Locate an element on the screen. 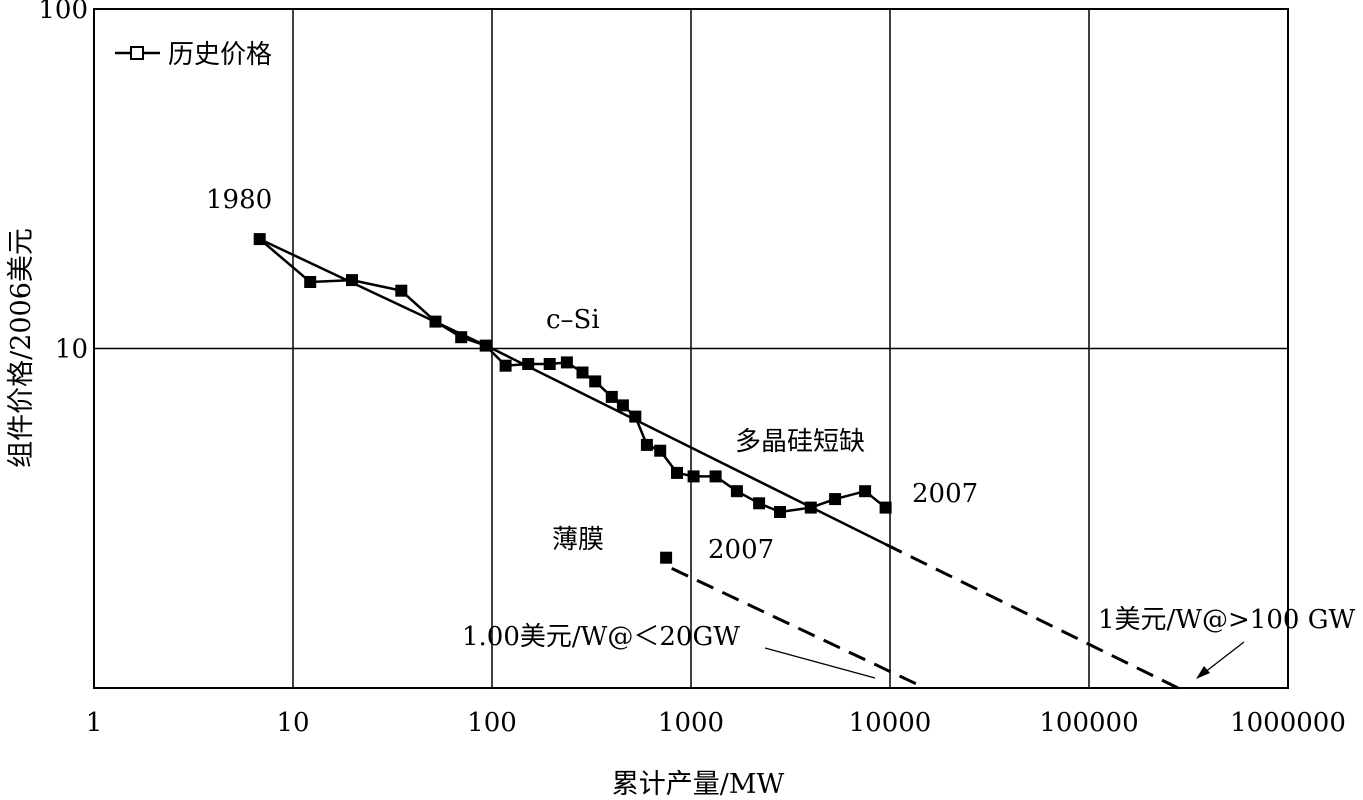 This screenshot has width=1363, height=800. annotation-1980: 1980 is located at coordinates (239, 200).